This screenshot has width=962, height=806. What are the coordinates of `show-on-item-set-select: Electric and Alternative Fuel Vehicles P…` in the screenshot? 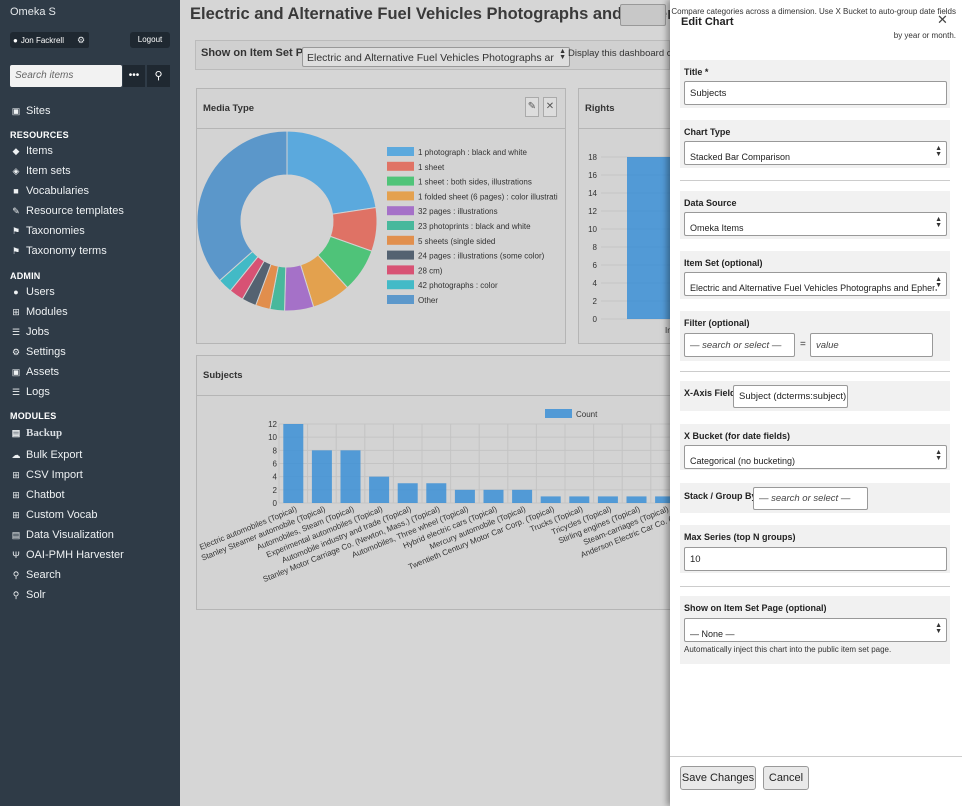 It's located at (436, 57).